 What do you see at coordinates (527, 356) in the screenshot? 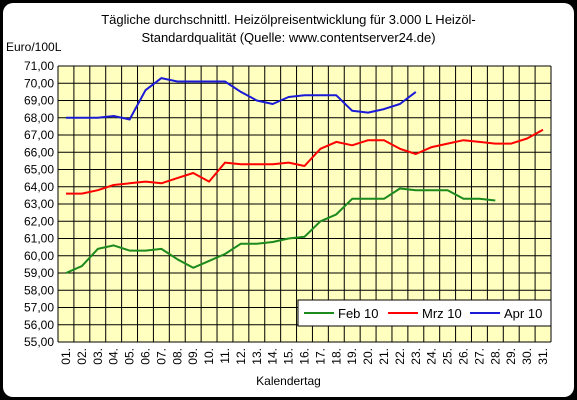
I see `x-tick-label: 30.` at bounding box center [527, 356].